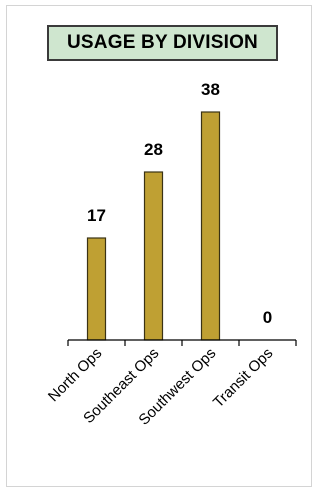  I want to click on data-label-southwest-ops: 38, so click(210, 89).